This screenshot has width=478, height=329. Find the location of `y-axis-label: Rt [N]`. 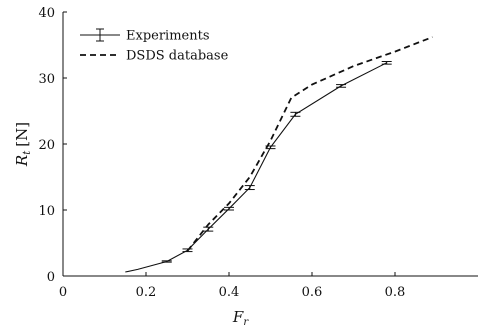

y-axis-label: Rt [N] is located at coordinates (23, 144).